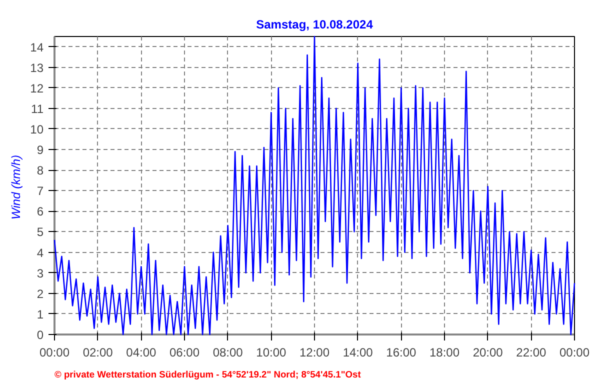 The height and width of the screenshot is (384, 592). I want to click on y-tick-label: 1, so click(40, 314).